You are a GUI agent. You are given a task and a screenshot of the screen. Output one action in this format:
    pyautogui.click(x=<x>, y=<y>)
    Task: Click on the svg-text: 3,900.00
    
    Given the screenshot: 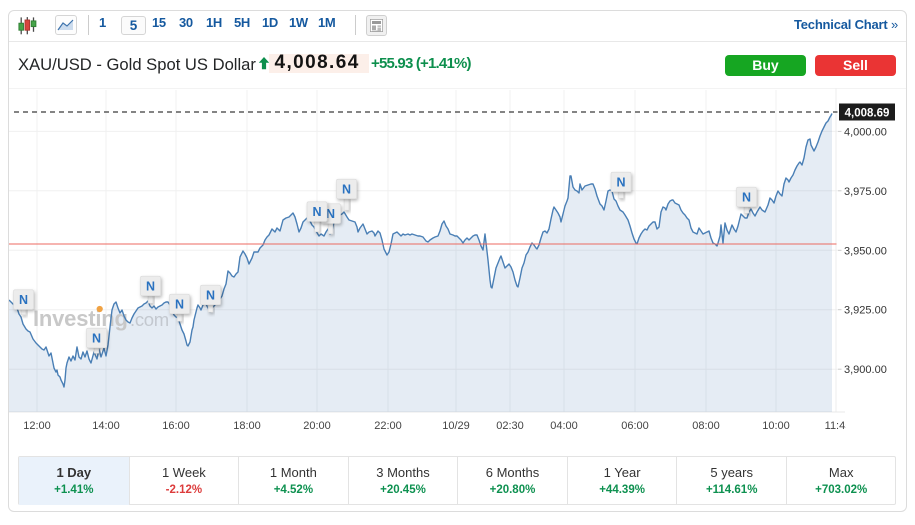 What is the action you would take?
    pyautogui.click(x=865, y=370)
    